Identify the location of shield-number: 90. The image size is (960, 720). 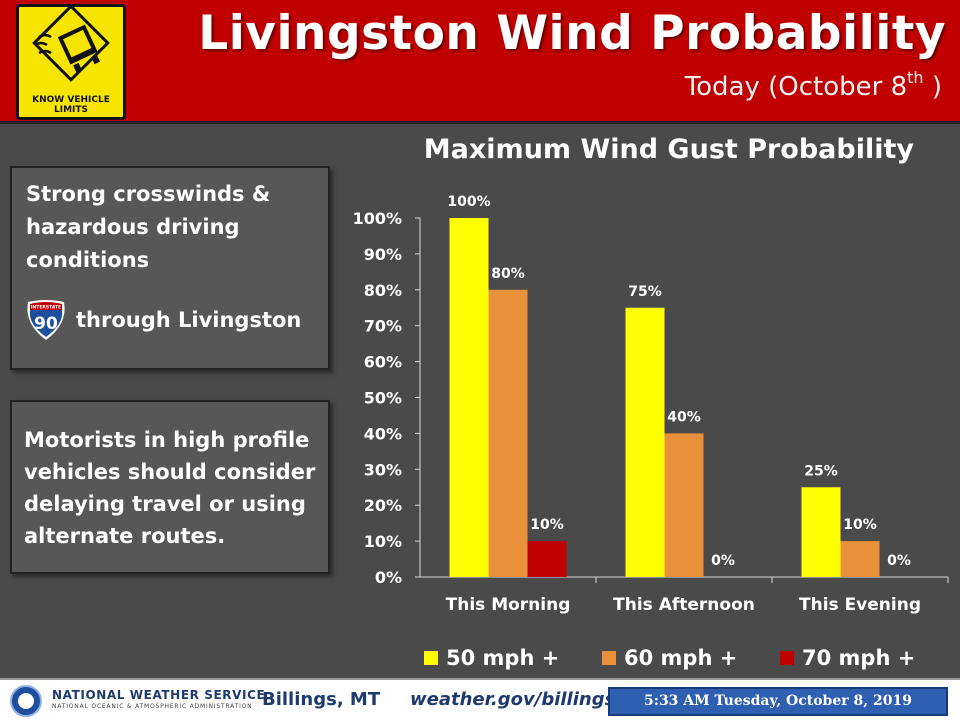
(46, 324).